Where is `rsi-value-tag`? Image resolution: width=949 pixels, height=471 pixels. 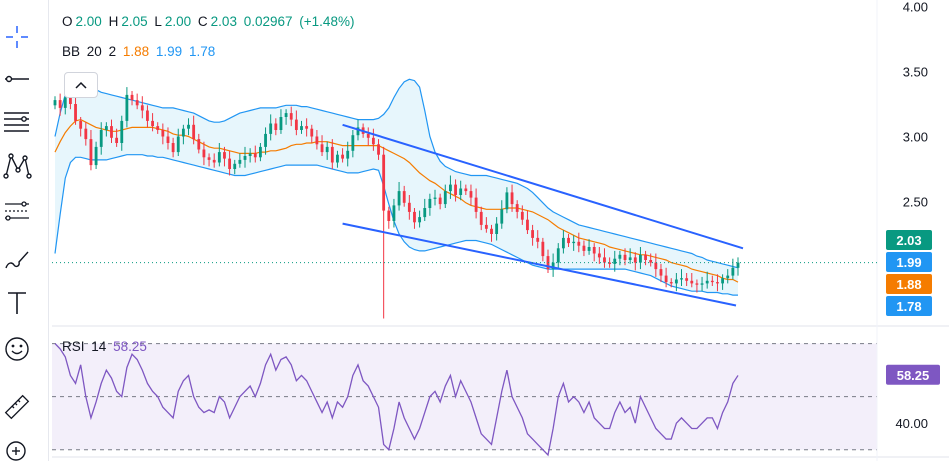 rsi-value-tag is located at coordinates (913, 374).